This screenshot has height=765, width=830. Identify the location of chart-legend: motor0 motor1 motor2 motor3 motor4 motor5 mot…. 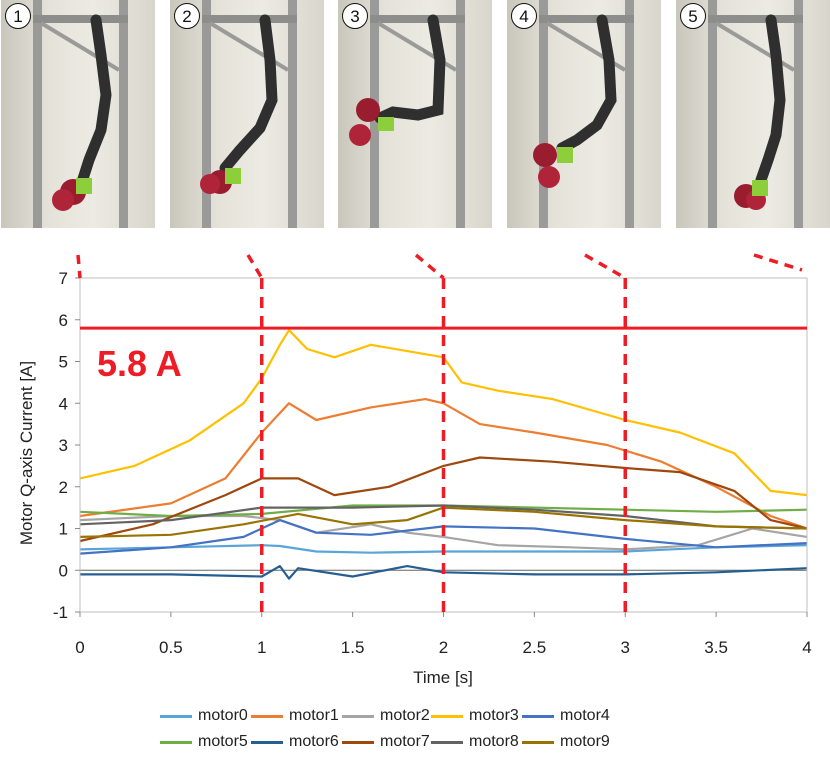
(440, 731).